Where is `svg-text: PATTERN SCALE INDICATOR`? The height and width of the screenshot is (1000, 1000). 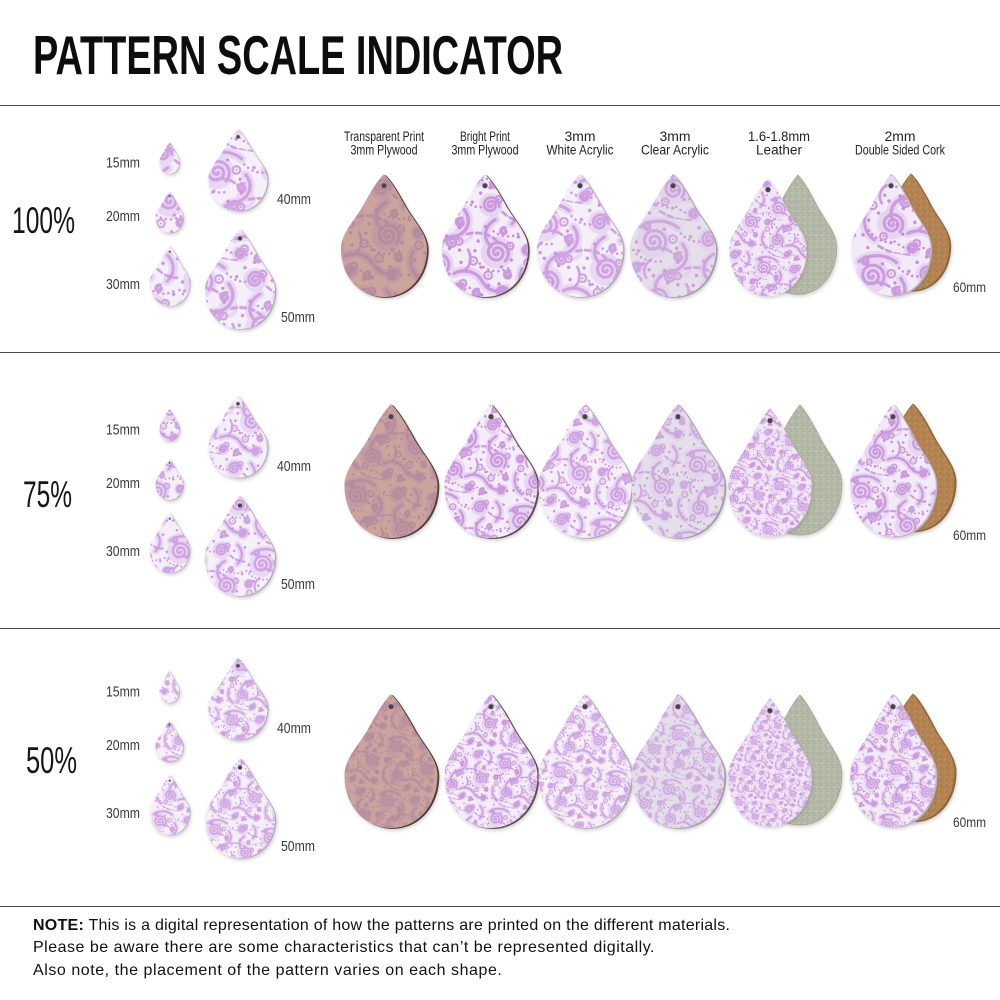
svg-text: PATTERN SCALE INDICATOR is located at coordinates (298, 55).